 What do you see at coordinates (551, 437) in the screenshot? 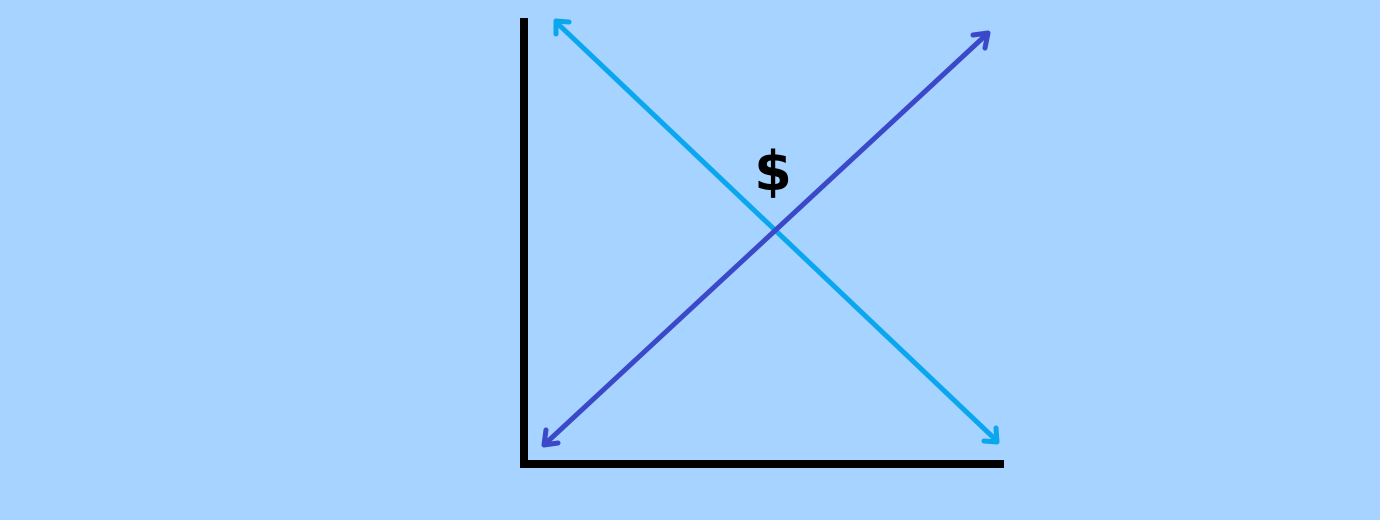
I see `ascending-line-arrow-start` at bounding box center [551, 437].